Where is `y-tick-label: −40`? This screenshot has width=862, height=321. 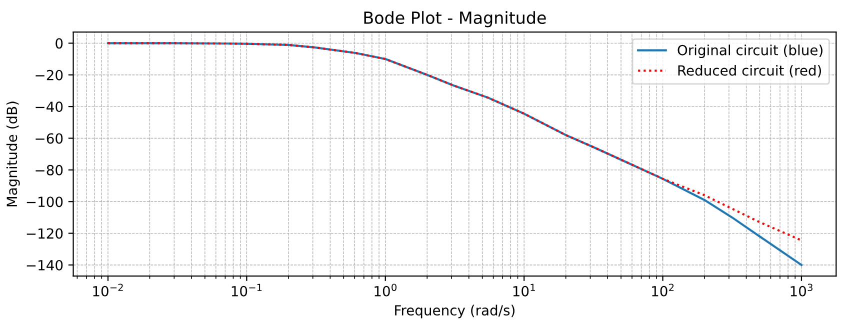
y-tick-label: −40 is located at coordinates (49, 107).